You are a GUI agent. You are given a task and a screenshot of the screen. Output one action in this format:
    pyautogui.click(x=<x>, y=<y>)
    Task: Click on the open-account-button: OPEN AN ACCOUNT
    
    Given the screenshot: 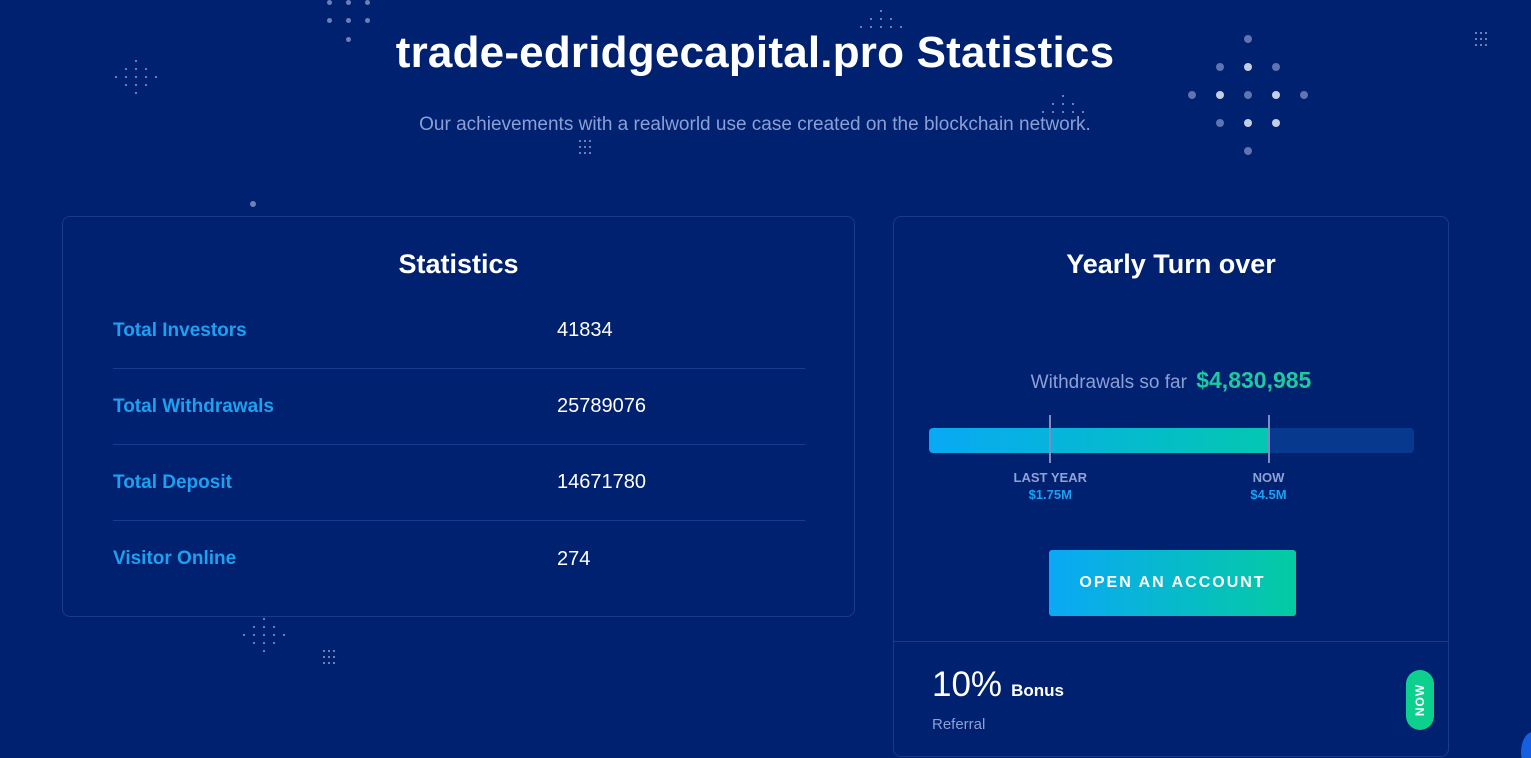 What is the action you would take?
    pyautogui.click(x=1172, y=583)
    